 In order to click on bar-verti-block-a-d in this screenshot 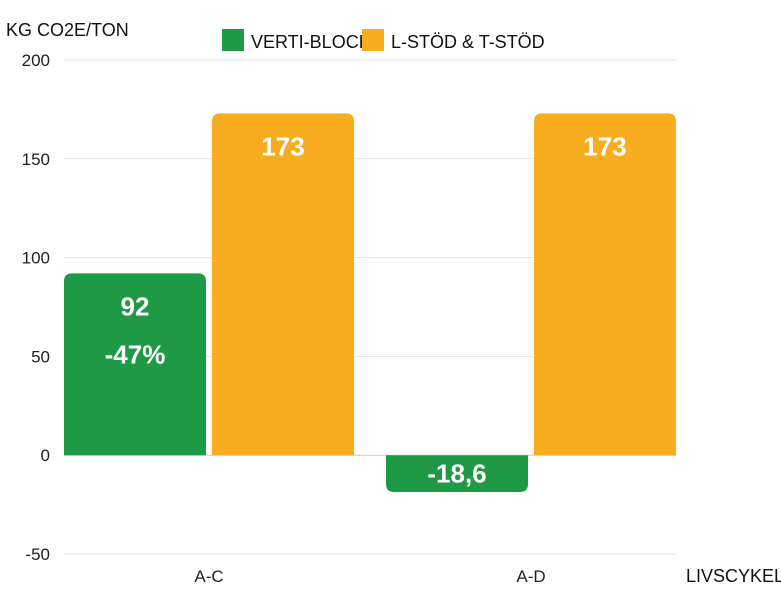, I will do `click(457, 473)`.